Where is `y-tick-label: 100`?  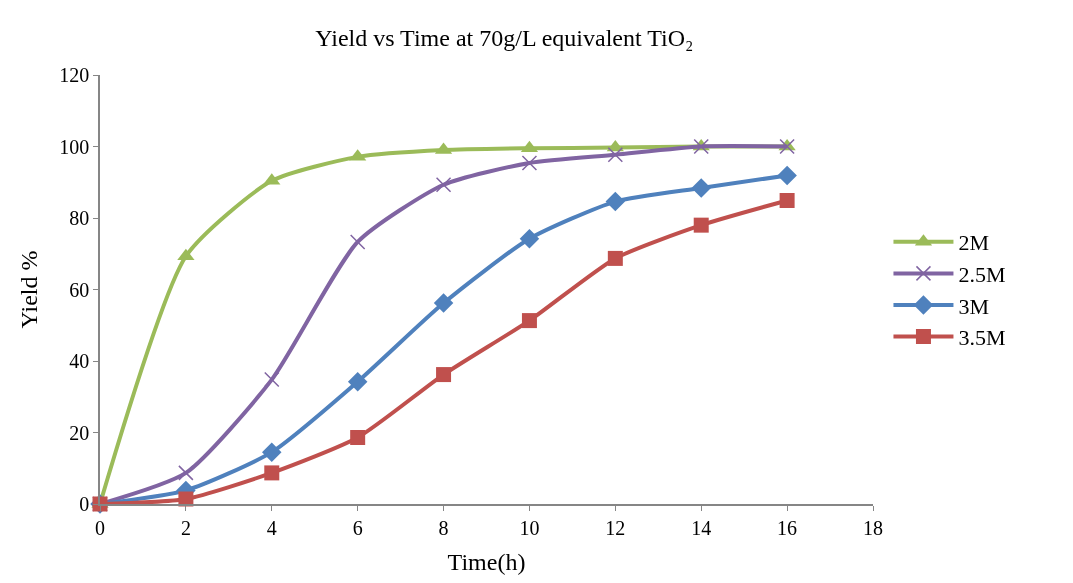
y-tick-label: 100 is located at coordinates (74, 146).